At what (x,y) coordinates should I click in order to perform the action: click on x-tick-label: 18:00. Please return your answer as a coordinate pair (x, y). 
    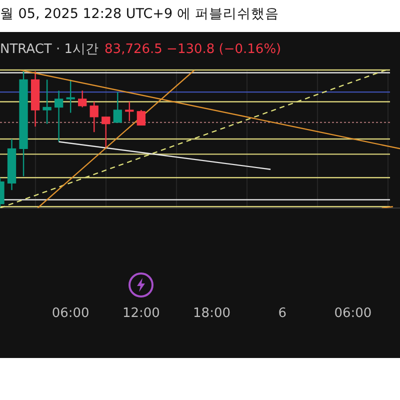
    Looking at the image, I should click on (211, 314).